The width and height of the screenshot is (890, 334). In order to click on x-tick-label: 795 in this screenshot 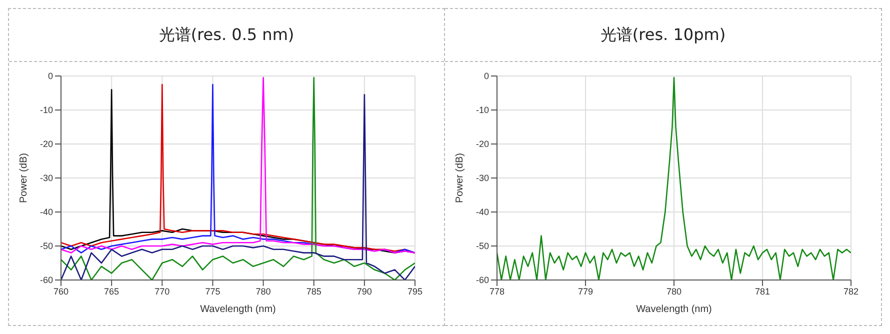, I will do `click(415, 291)`.